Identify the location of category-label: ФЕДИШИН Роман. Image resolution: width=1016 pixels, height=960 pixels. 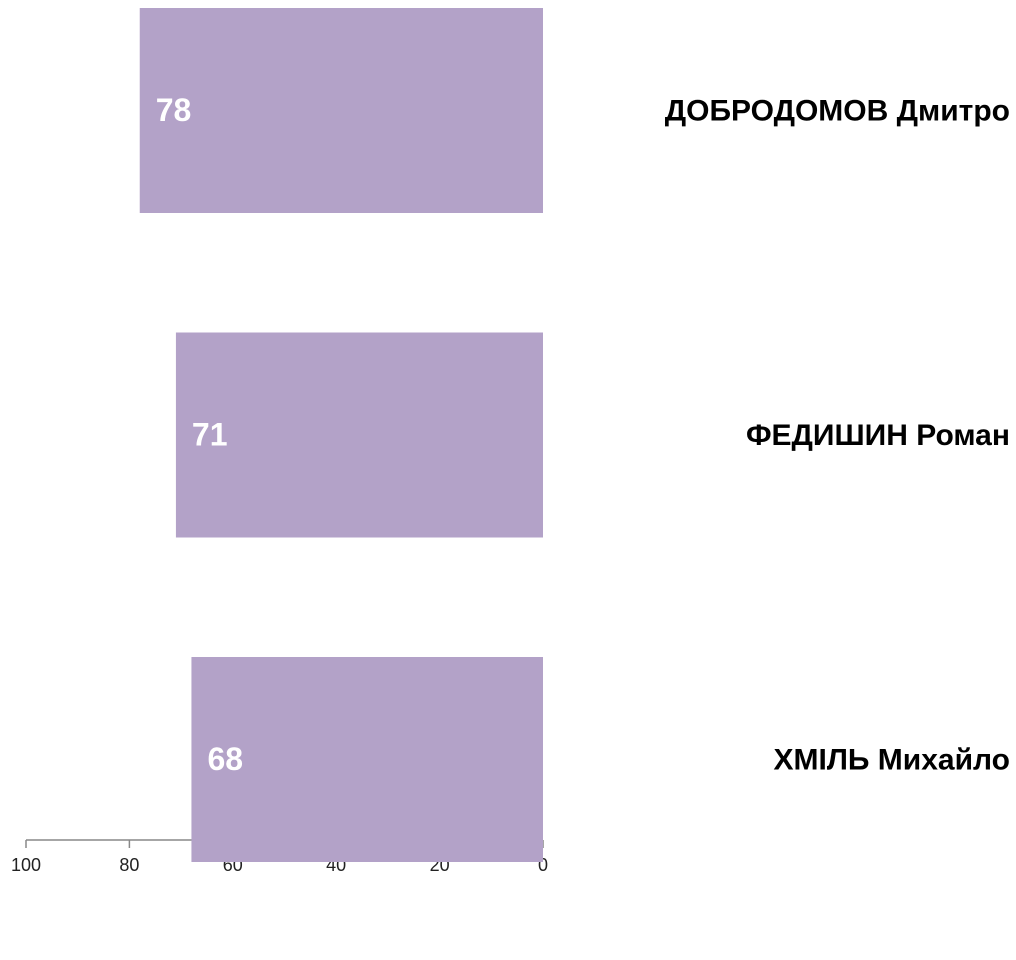
(878, 435).